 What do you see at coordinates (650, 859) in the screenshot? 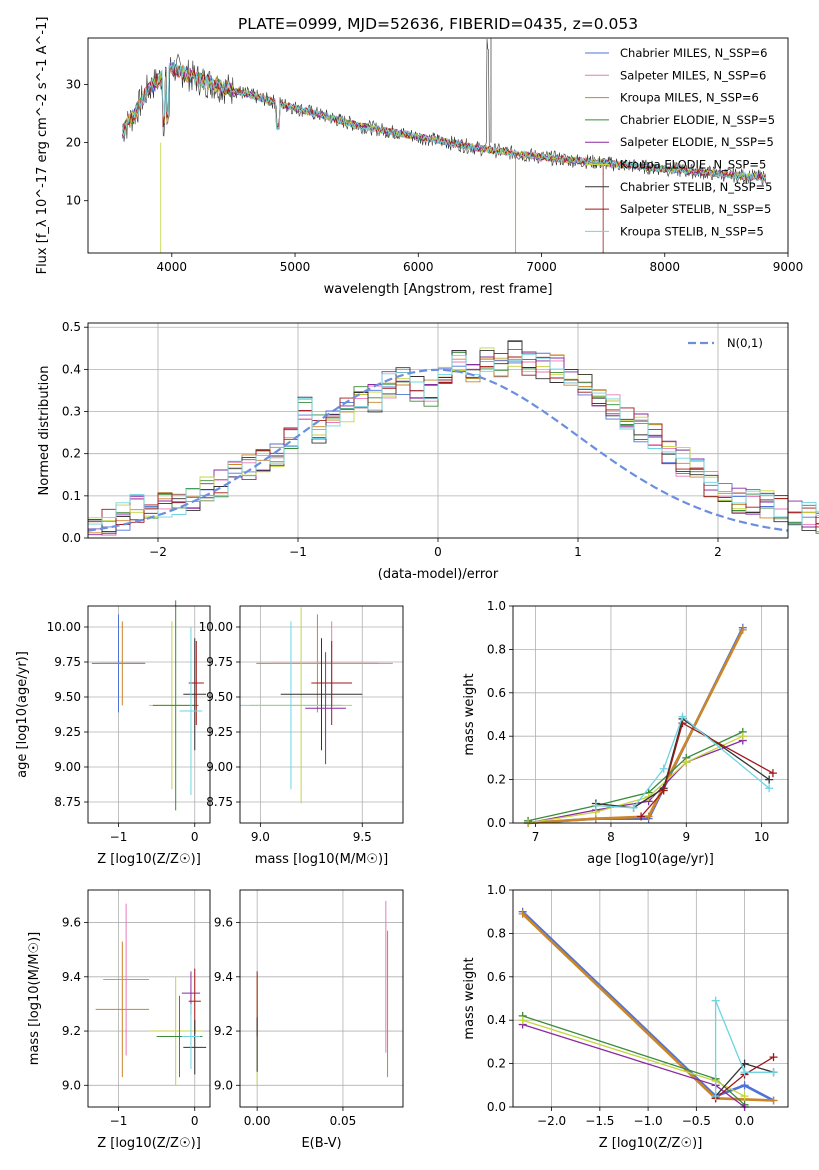
I see `x-axis-label: age [log10(age/yr)]` at bounding box center [650, 859].